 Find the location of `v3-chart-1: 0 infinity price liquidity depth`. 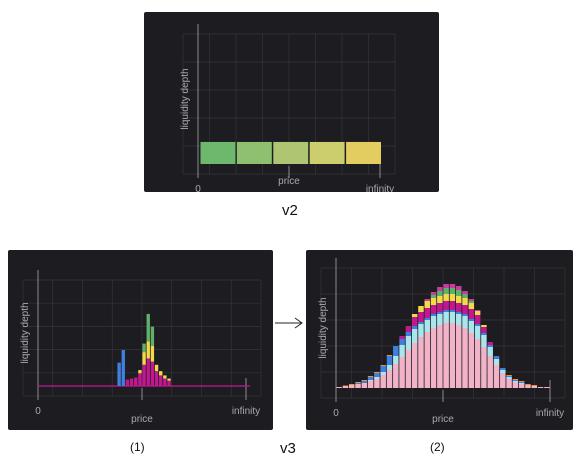

v3-chart-1: 0 infinity price liquidity depth is located at coordinates (141, 347).